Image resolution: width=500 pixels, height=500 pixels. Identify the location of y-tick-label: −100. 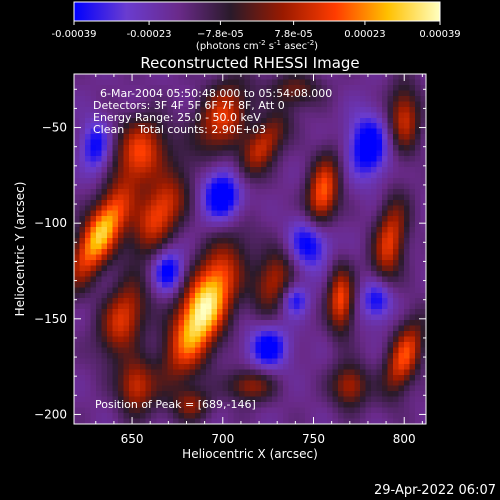
(50, 223).